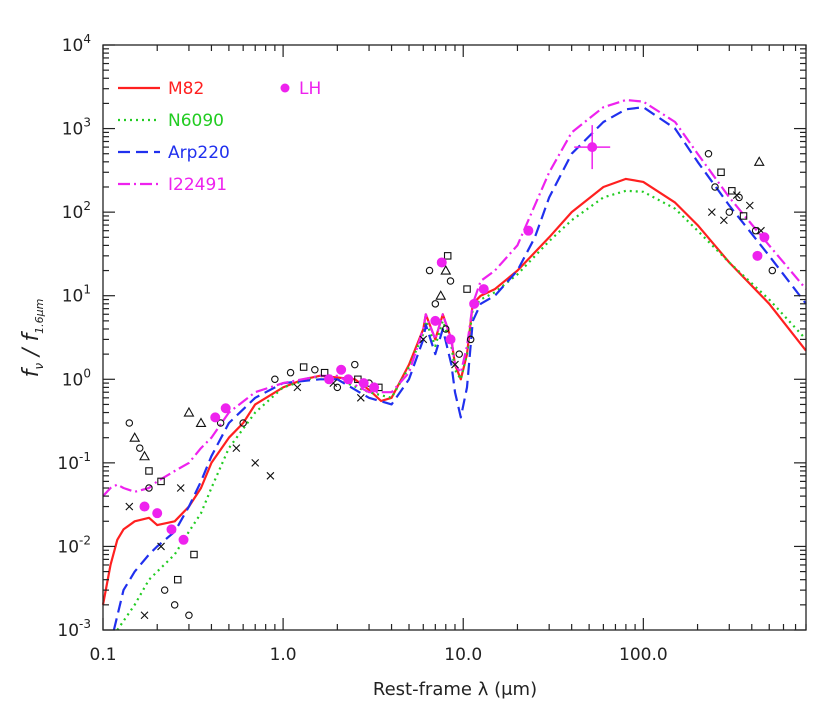 The image size is (830, 715). What do you see at coordinates (310, 89) in the screenshot?
I see `legend-label-lh: LH` at bounding box center [310, 89].